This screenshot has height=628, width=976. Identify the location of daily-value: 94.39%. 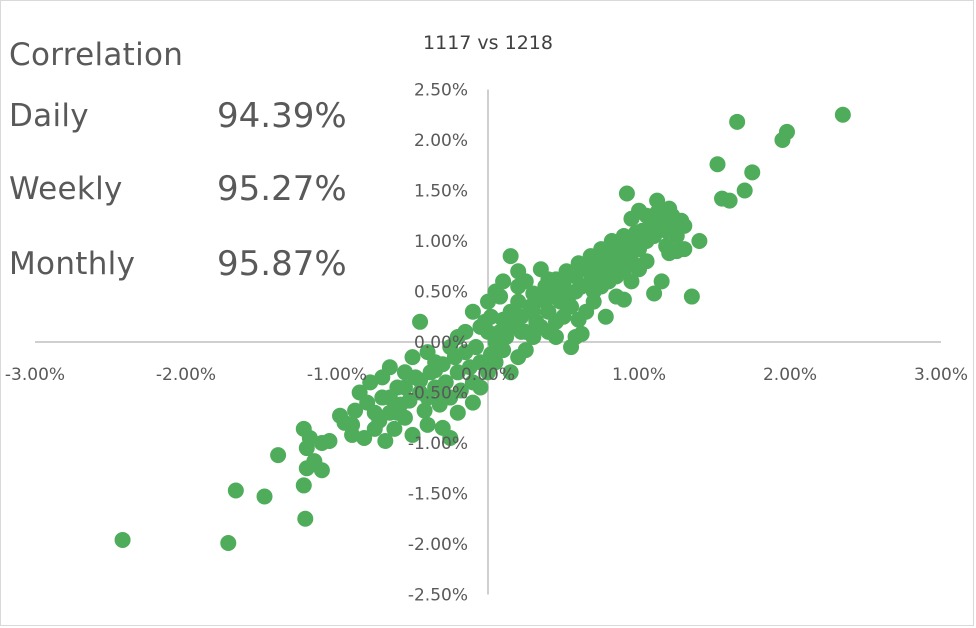
(282, 116).